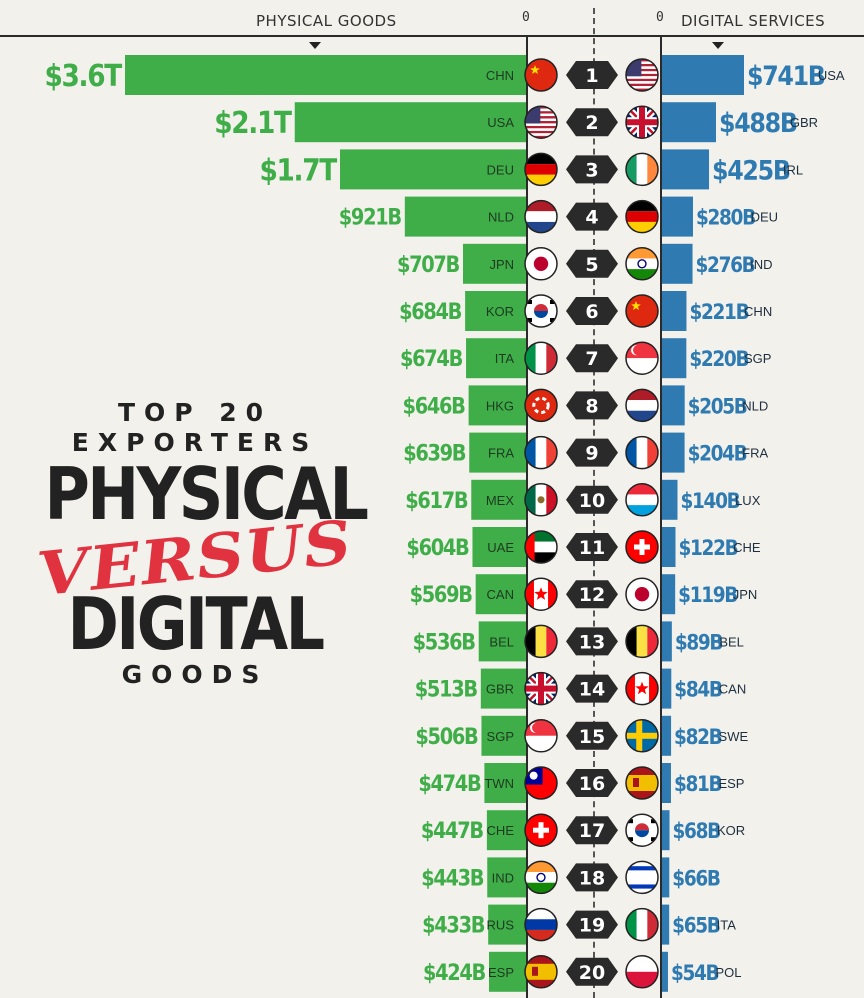 The image size is (864, 998). What do you see at coordinates (748, 500) in the screenshot?
I see `digital-country-label: LUX` at bounding box center [748, 500].